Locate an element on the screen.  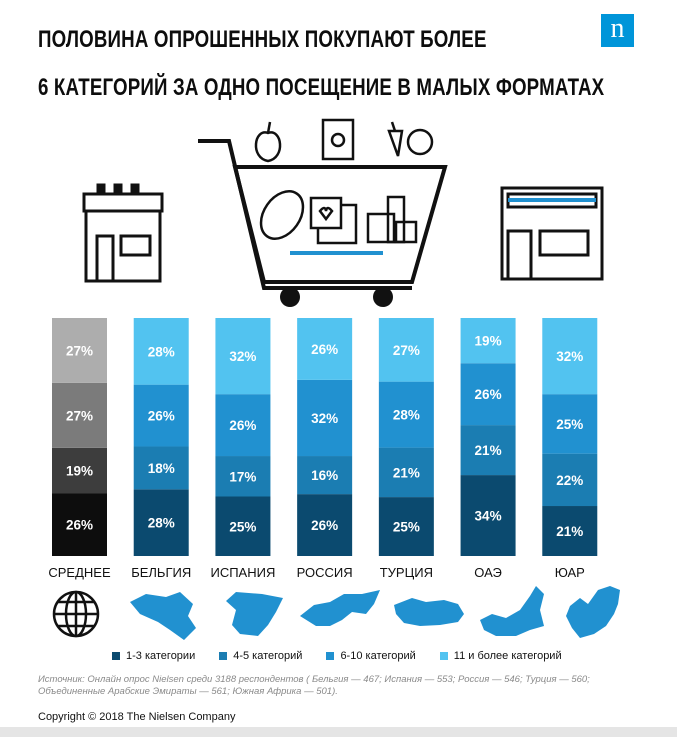
belgium-map-icon is located at coordinates (163, 616).